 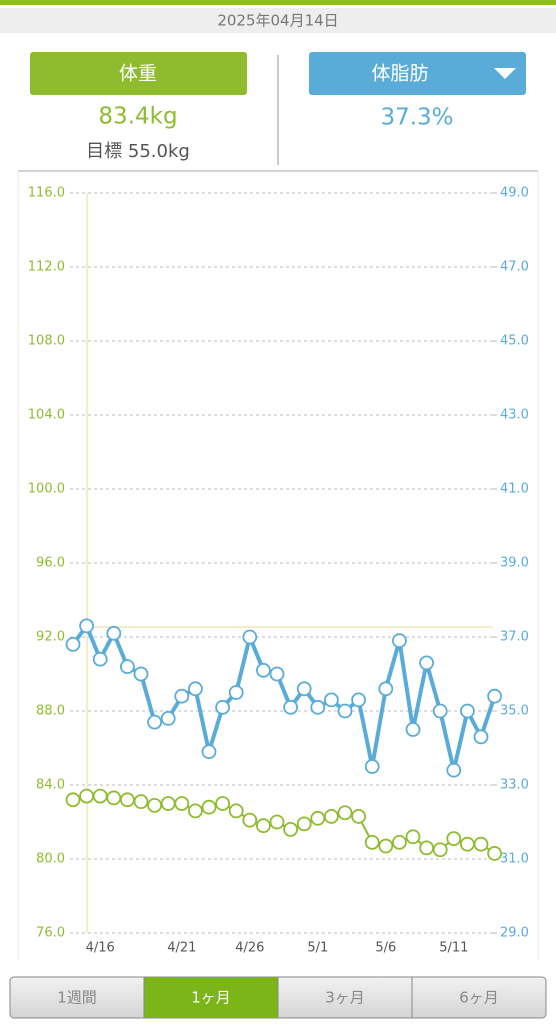 What do you see at coordinates (181, 948) in the screenshot?
I see `x-tick-label: 4/21` at bounding box center [181, 948].